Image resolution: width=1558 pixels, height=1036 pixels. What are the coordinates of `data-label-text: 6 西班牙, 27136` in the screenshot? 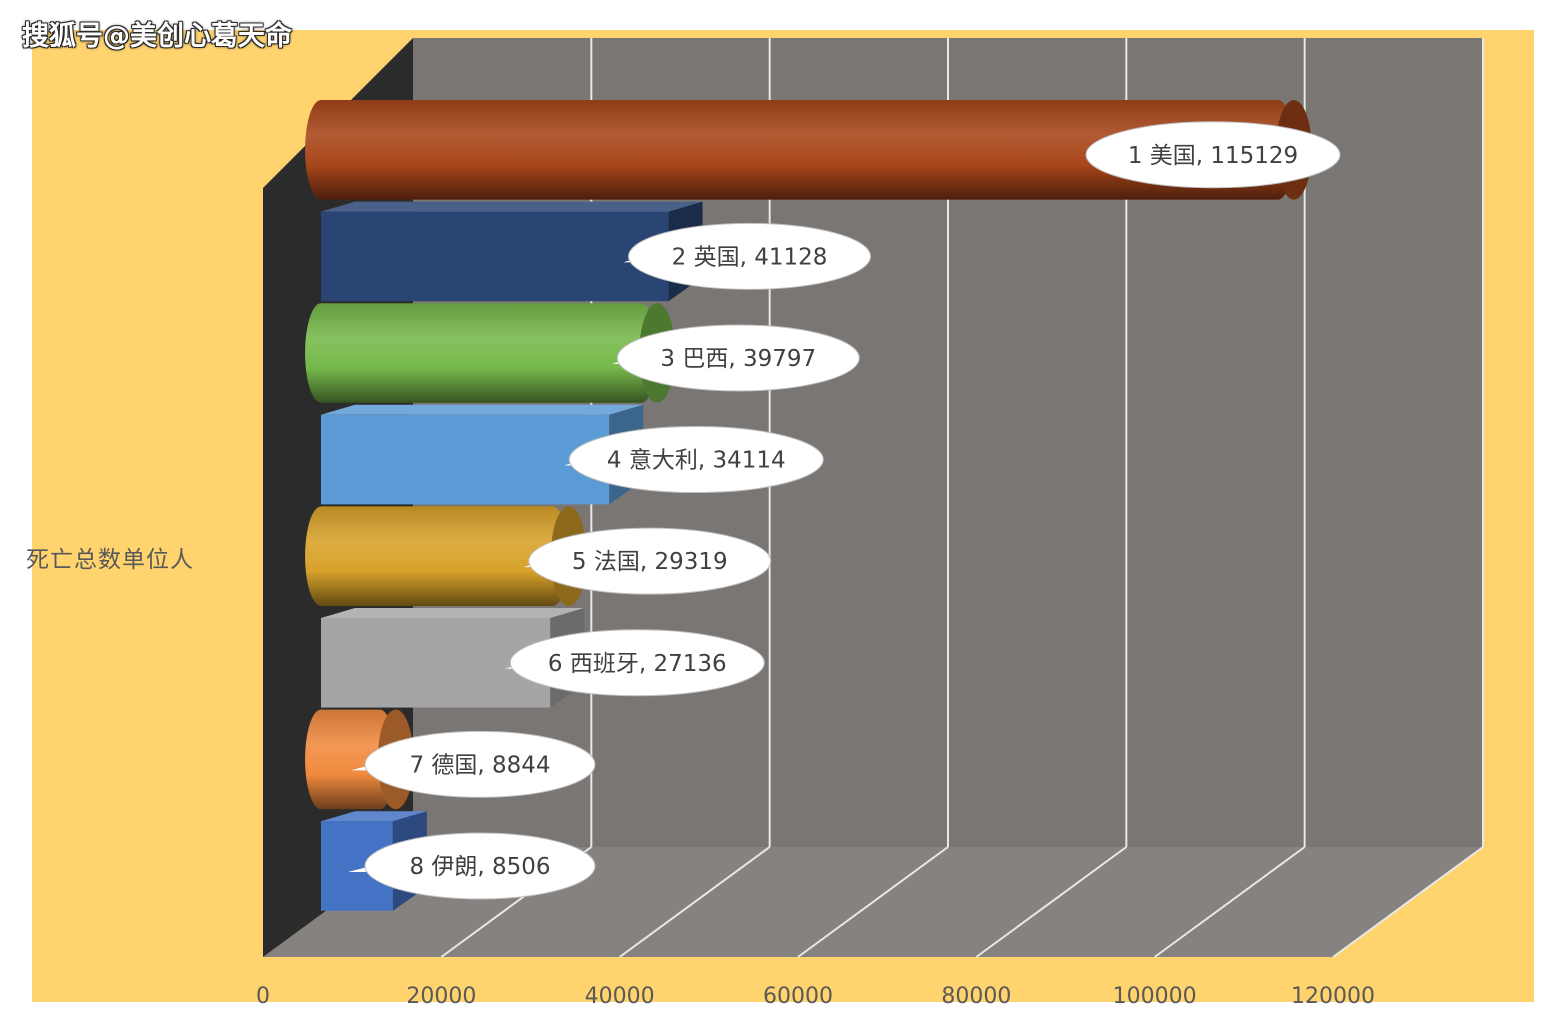 It's located at (637, 664).